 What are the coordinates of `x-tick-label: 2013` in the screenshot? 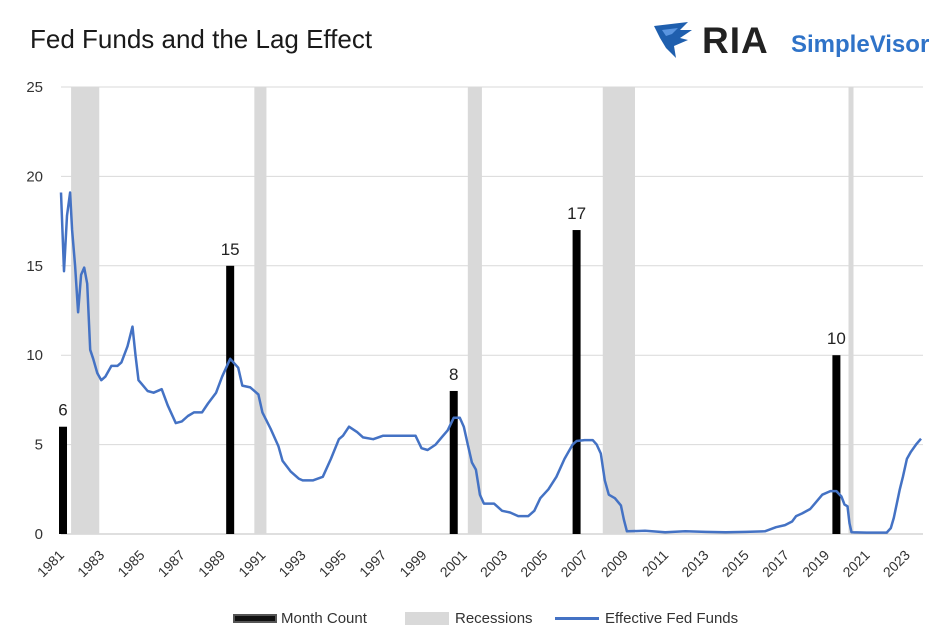 It's located at (694, 563).